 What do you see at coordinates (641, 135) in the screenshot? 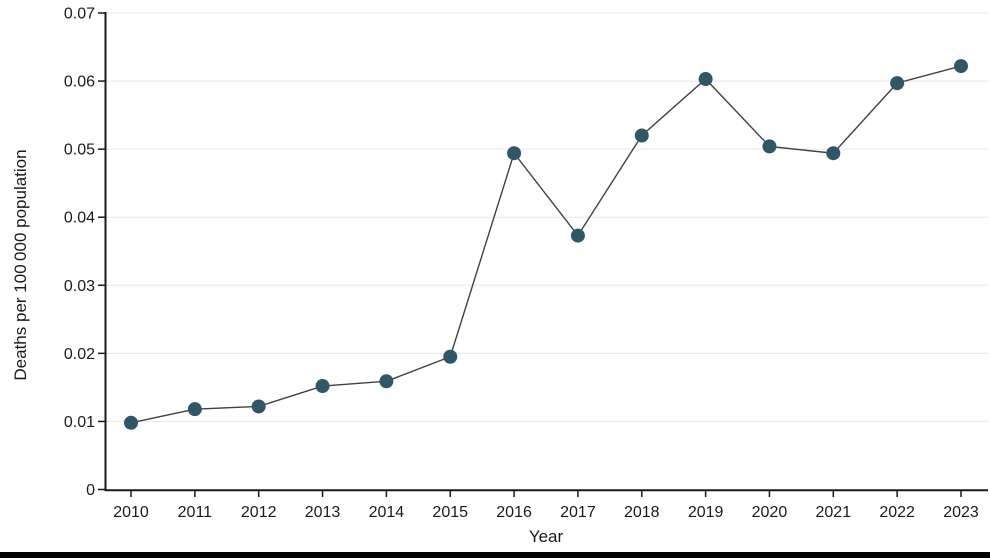
I see `data-point-2018` at bounding box center [641, 135].